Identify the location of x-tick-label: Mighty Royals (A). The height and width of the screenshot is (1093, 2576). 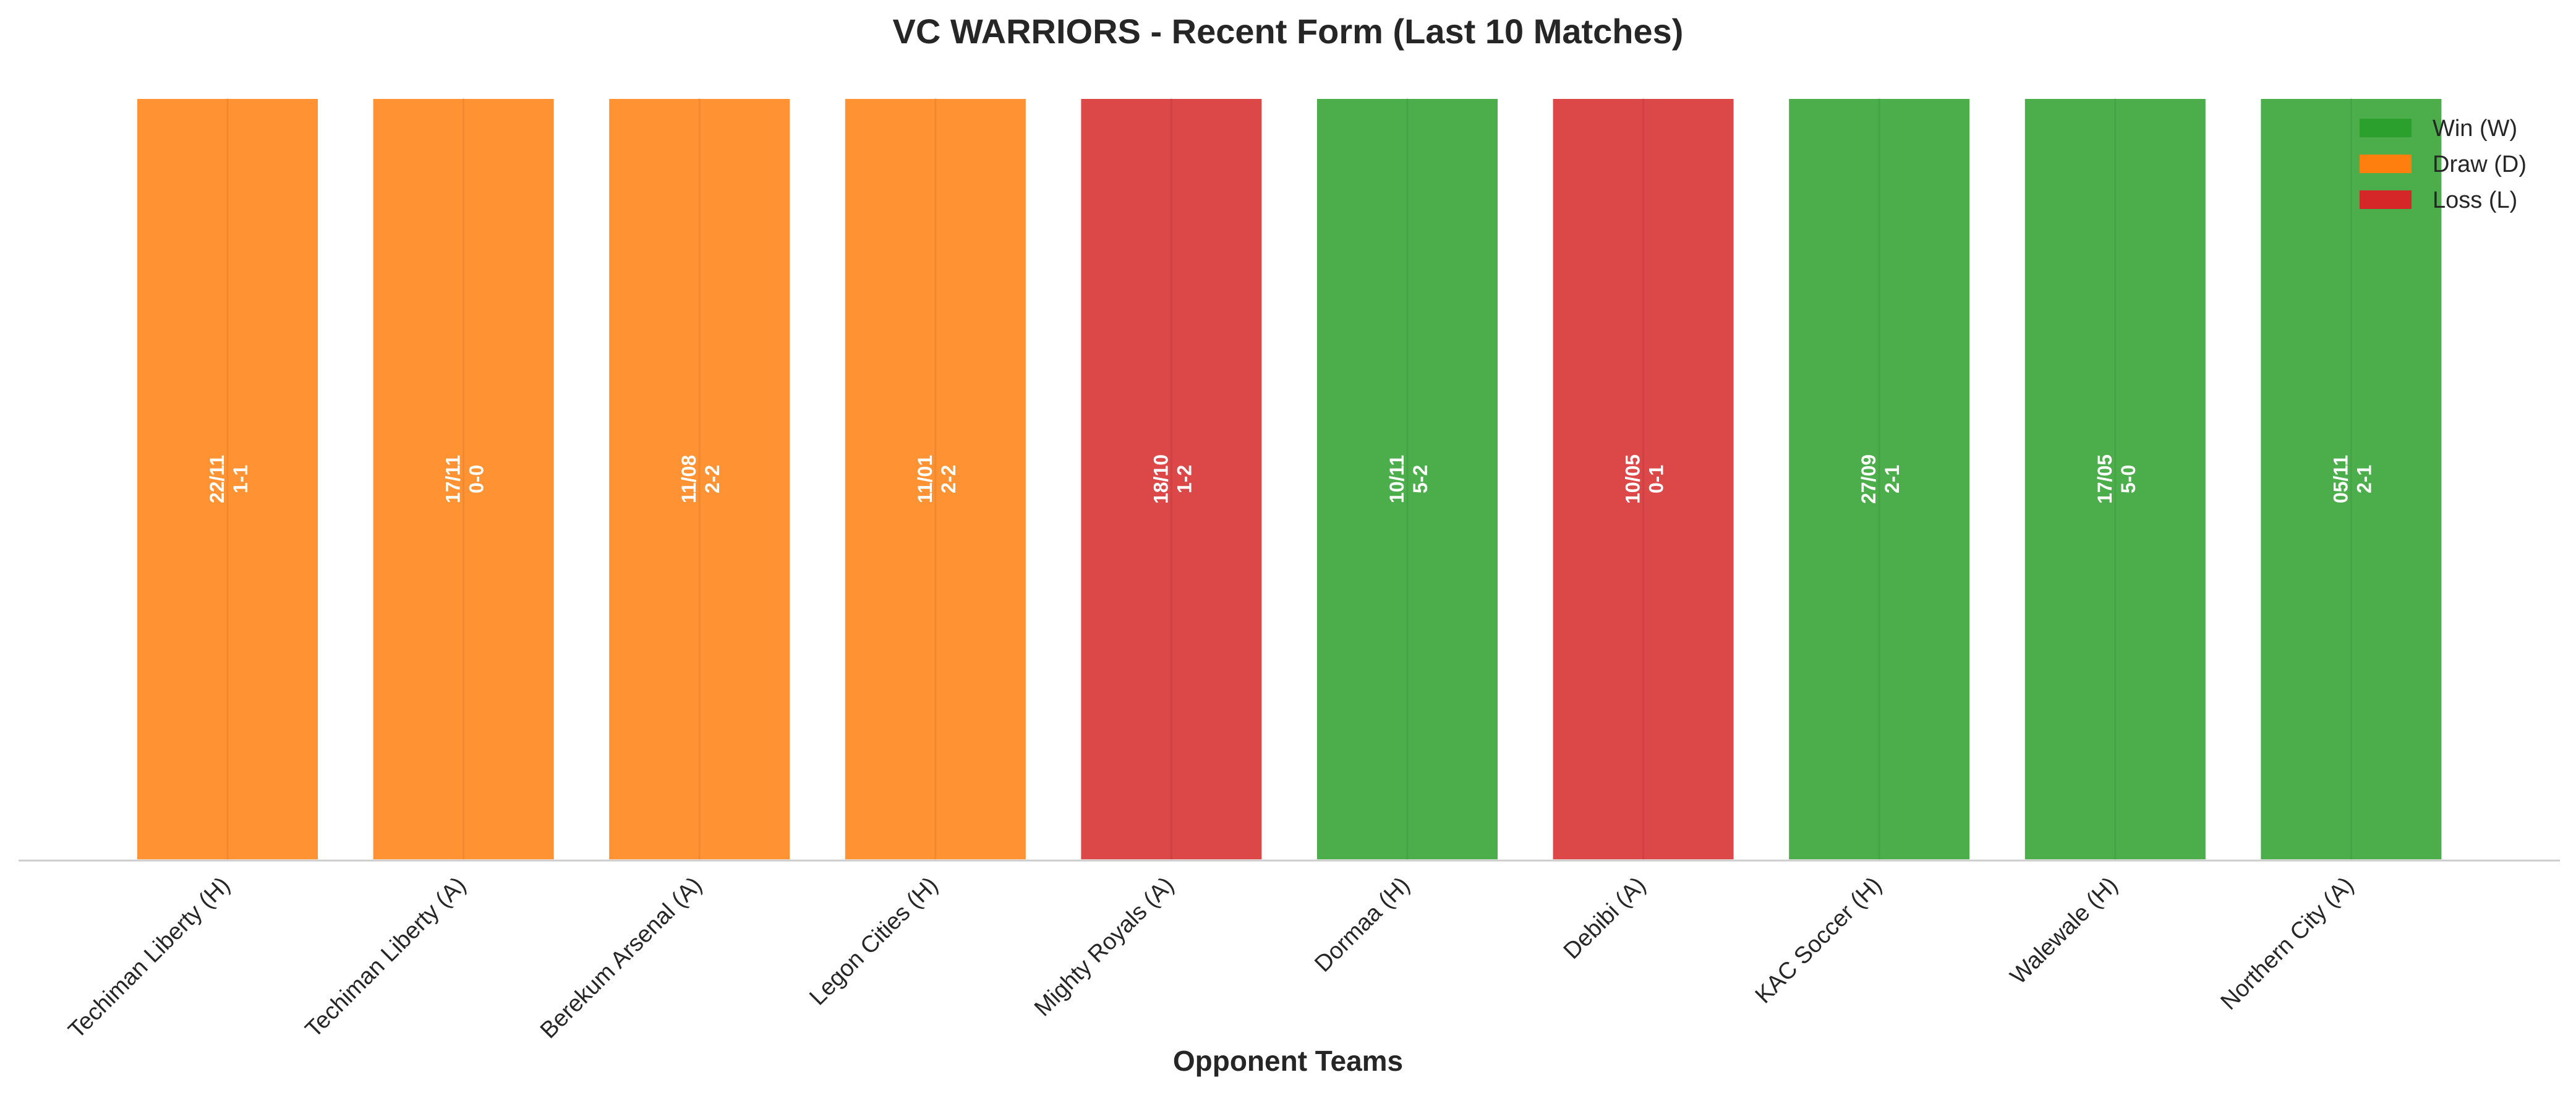
(1104, 947).